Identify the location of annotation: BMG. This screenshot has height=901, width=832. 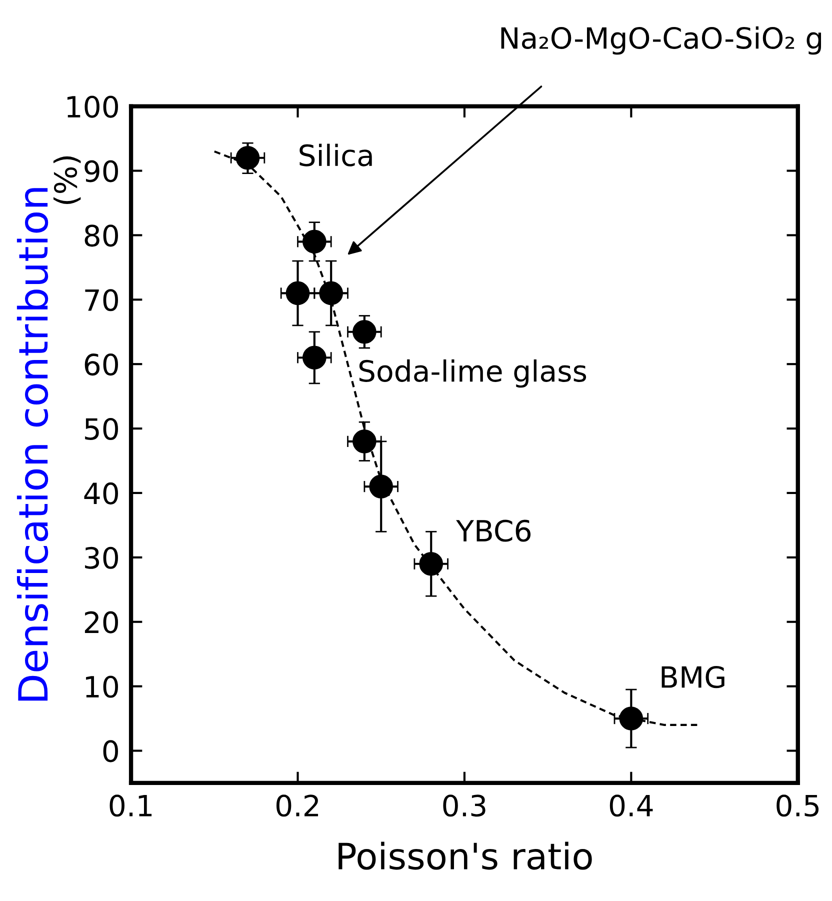
(693, 677).